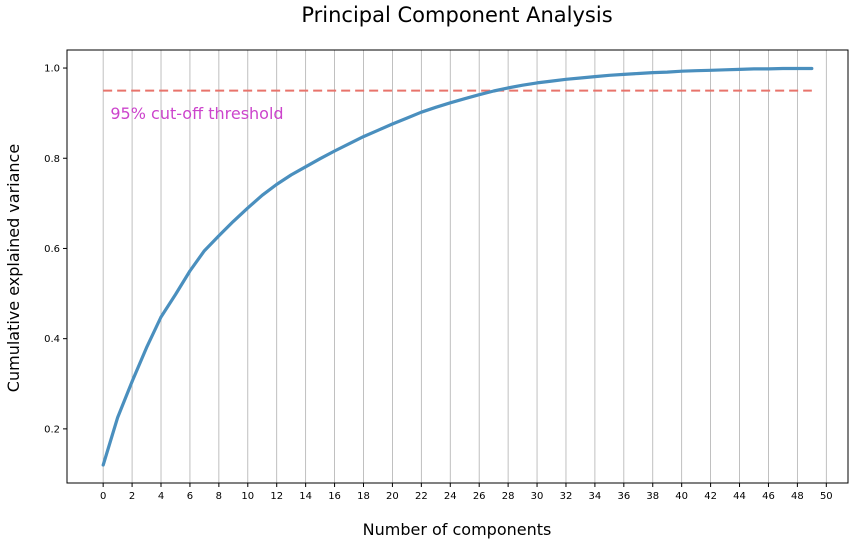 The image size is (854, 545). I want to click on x-axis-label: Number of components, so click(457, 529).